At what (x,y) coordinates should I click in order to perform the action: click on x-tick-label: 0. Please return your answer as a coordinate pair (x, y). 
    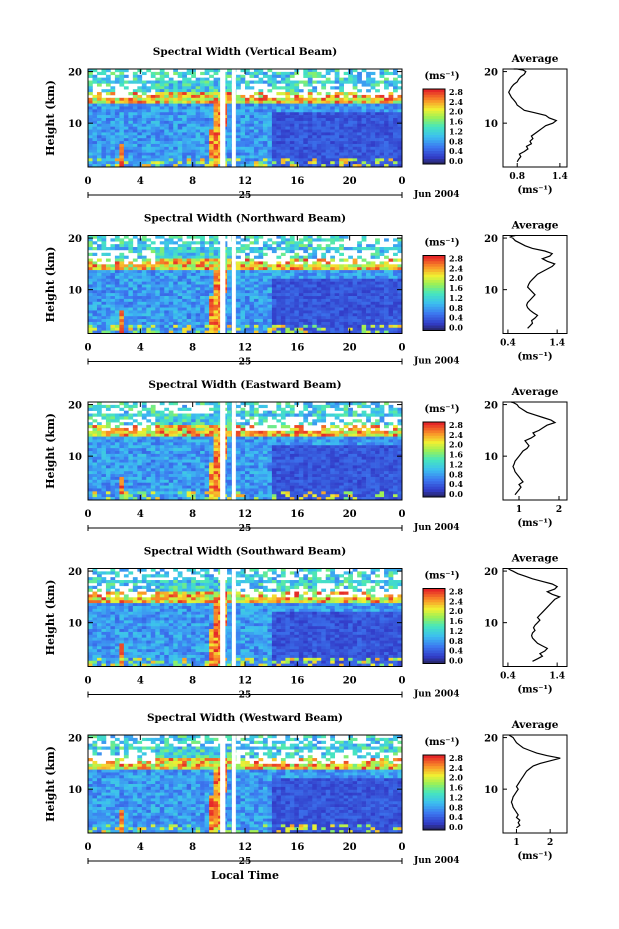
    Looking at the image, I should click on (88, 348).